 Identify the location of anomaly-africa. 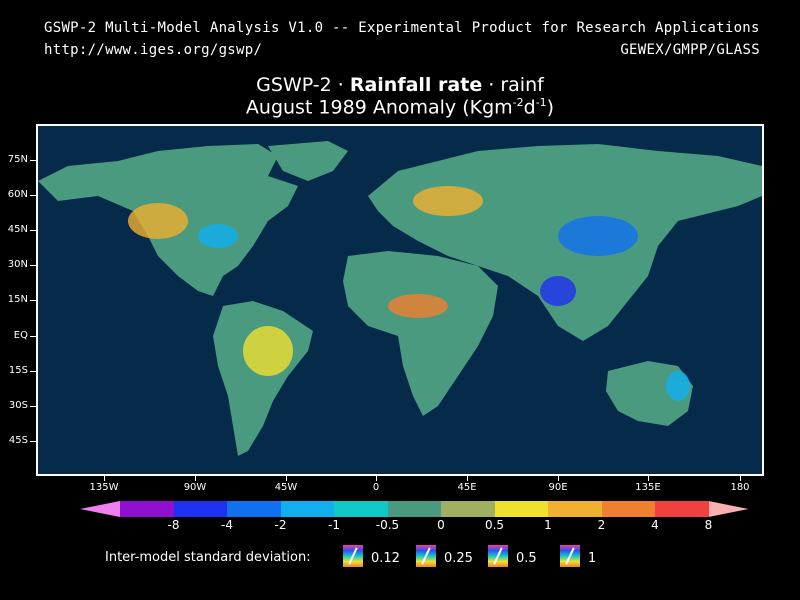
(418, 306).